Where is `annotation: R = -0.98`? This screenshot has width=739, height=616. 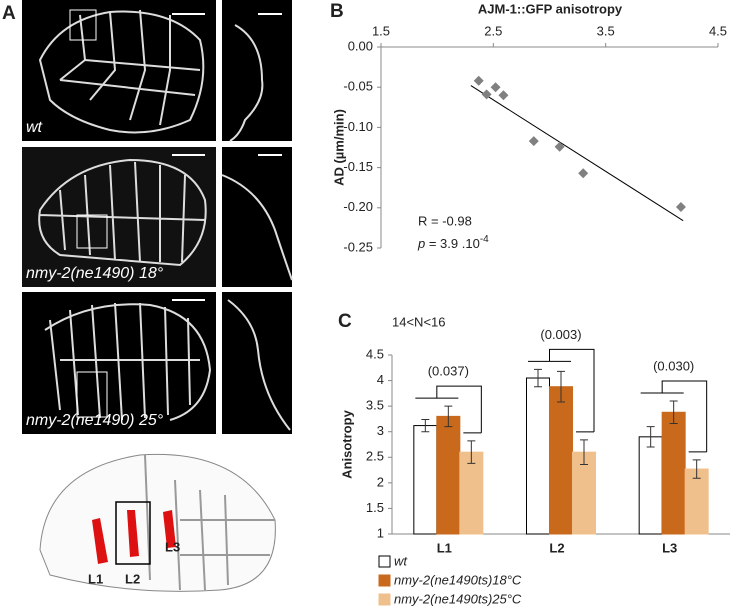 annotation: R = -0.98 is located at coordinates (445, 220).